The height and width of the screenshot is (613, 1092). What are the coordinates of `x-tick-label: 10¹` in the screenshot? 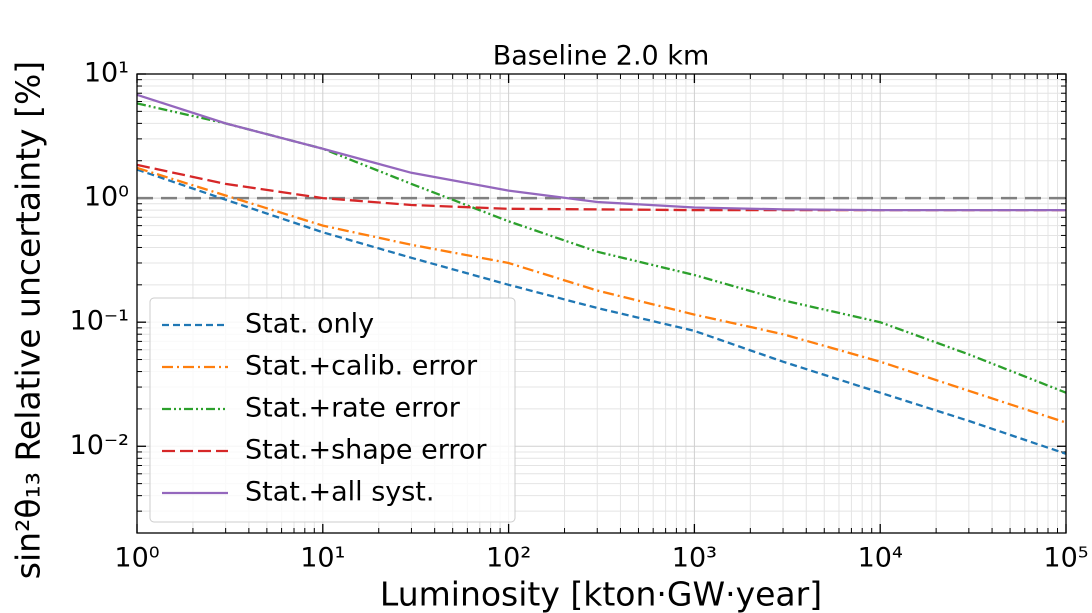 It's located at (322, 558).